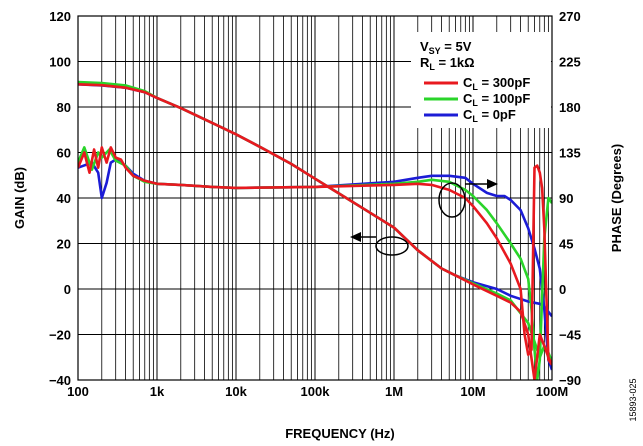 This screenshot has width=643, height=446. What do you see at coordinates (67, 289) in the screenshot?
I see `y-tick-label: 0` at bounding box center [67, 289].